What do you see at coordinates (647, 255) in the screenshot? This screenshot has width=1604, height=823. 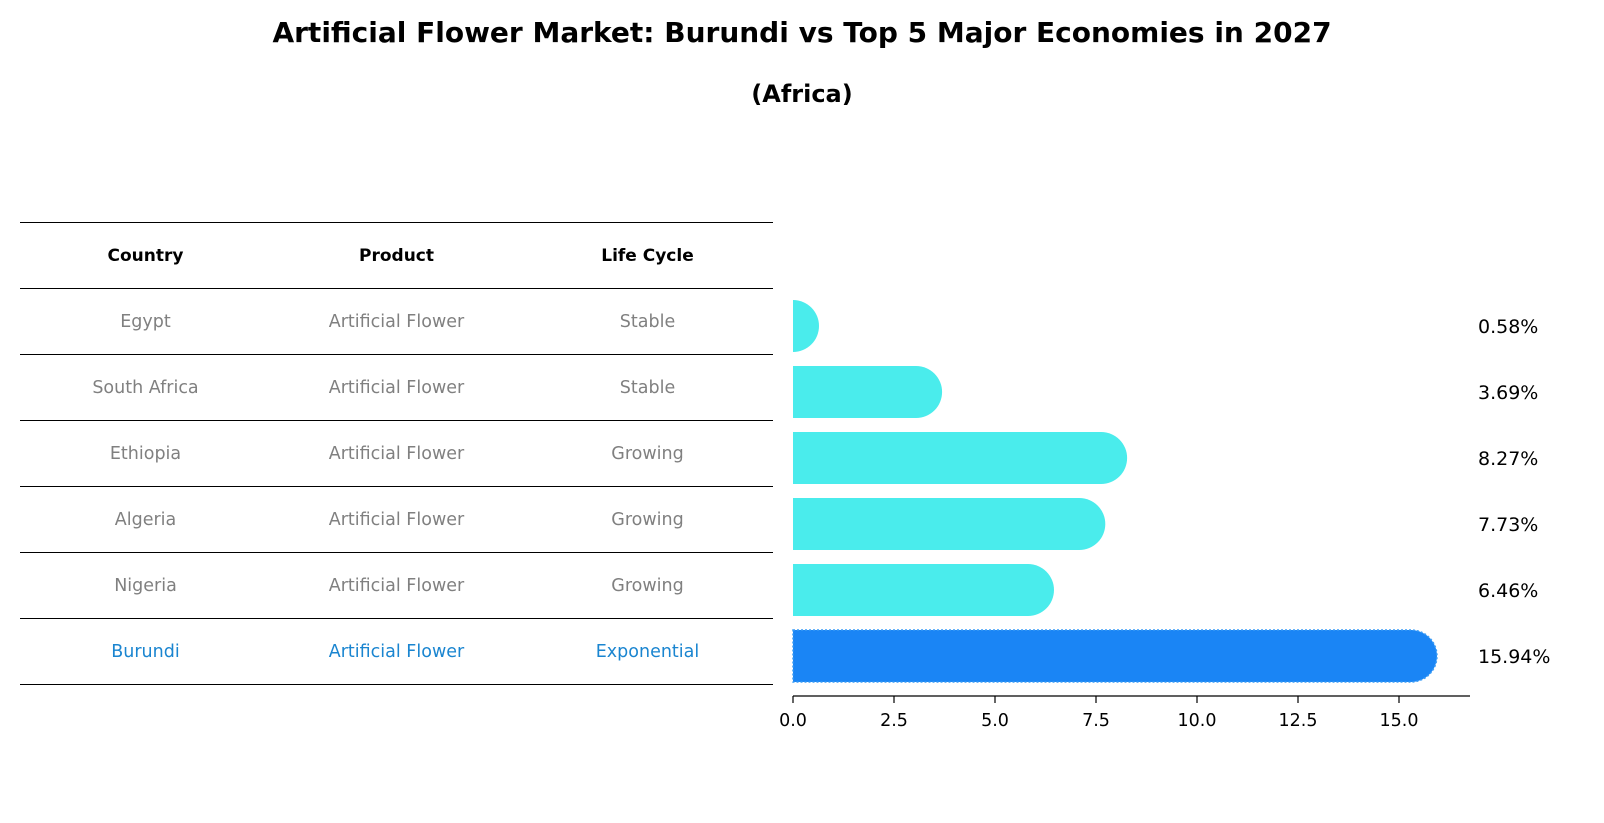 I see `header-life-cycle: Life Cycle` at bounding box center [647, 255].